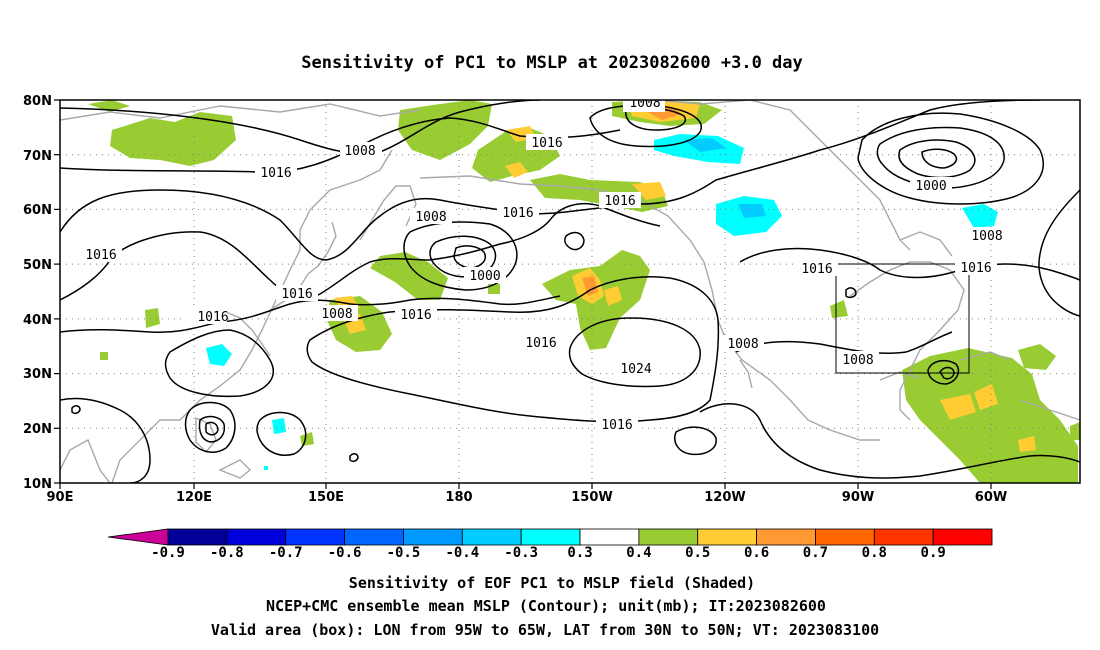 The image size is (1100, 650). Describe the element at coordinates (462, 553) in the screenshot. I see `colorbar-label: -0.4` at that location.